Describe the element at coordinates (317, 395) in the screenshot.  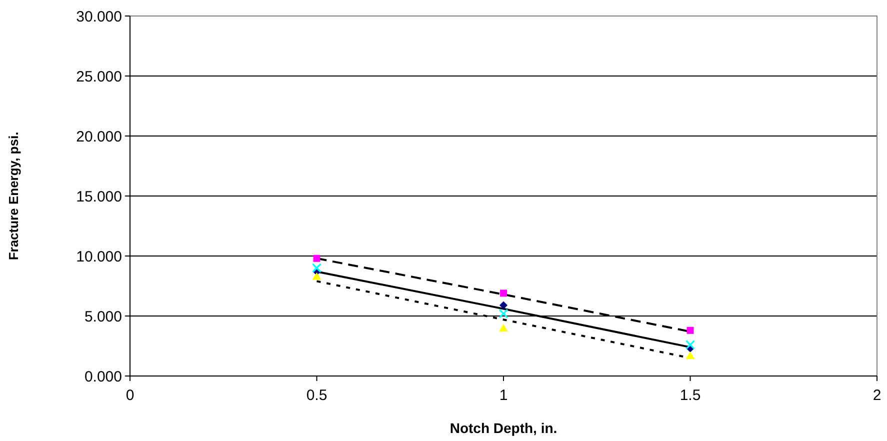
I see `x-tick-label: 0.5` at that location.